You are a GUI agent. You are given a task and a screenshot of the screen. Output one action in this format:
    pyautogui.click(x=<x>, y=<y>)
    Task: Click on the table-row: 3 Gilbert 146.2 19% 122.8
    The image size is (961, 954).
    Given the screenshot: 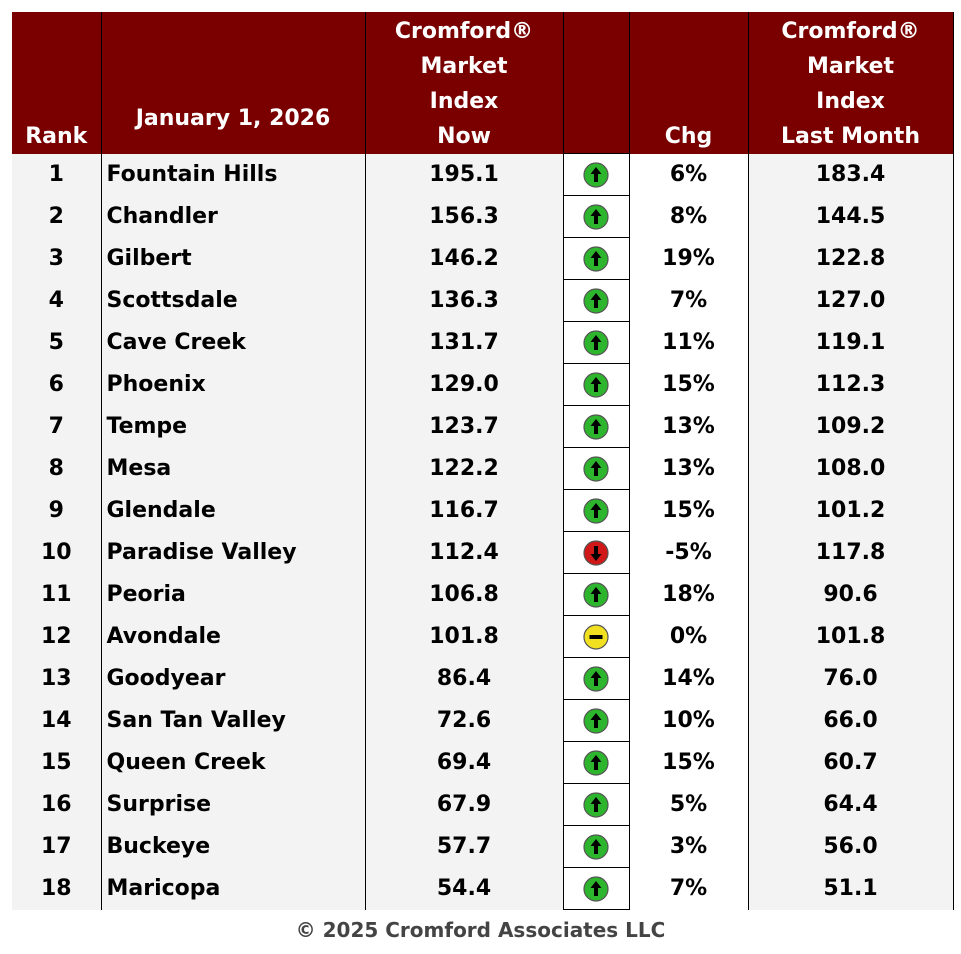 What is the action you would take?
    pyautogui.click(x=483, y=258)
    